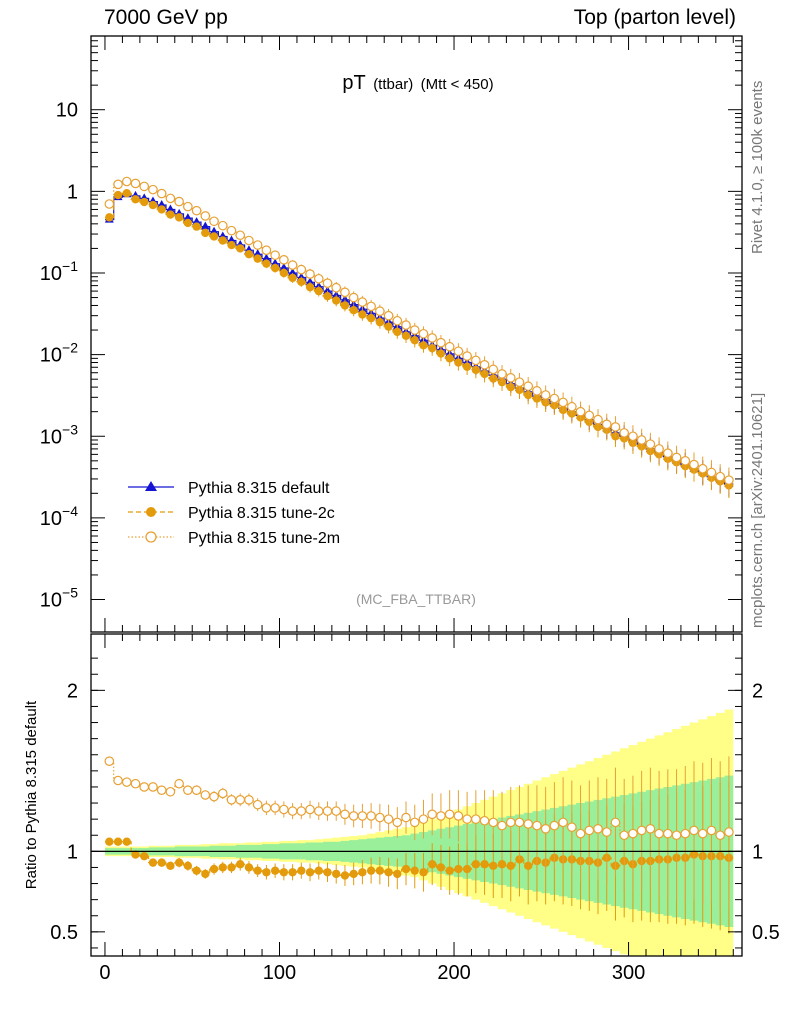  What do you see at coordinates (59, 598) in the screenshot?
I see `ytick-label: 10−5` at bounding box center [59, 598].